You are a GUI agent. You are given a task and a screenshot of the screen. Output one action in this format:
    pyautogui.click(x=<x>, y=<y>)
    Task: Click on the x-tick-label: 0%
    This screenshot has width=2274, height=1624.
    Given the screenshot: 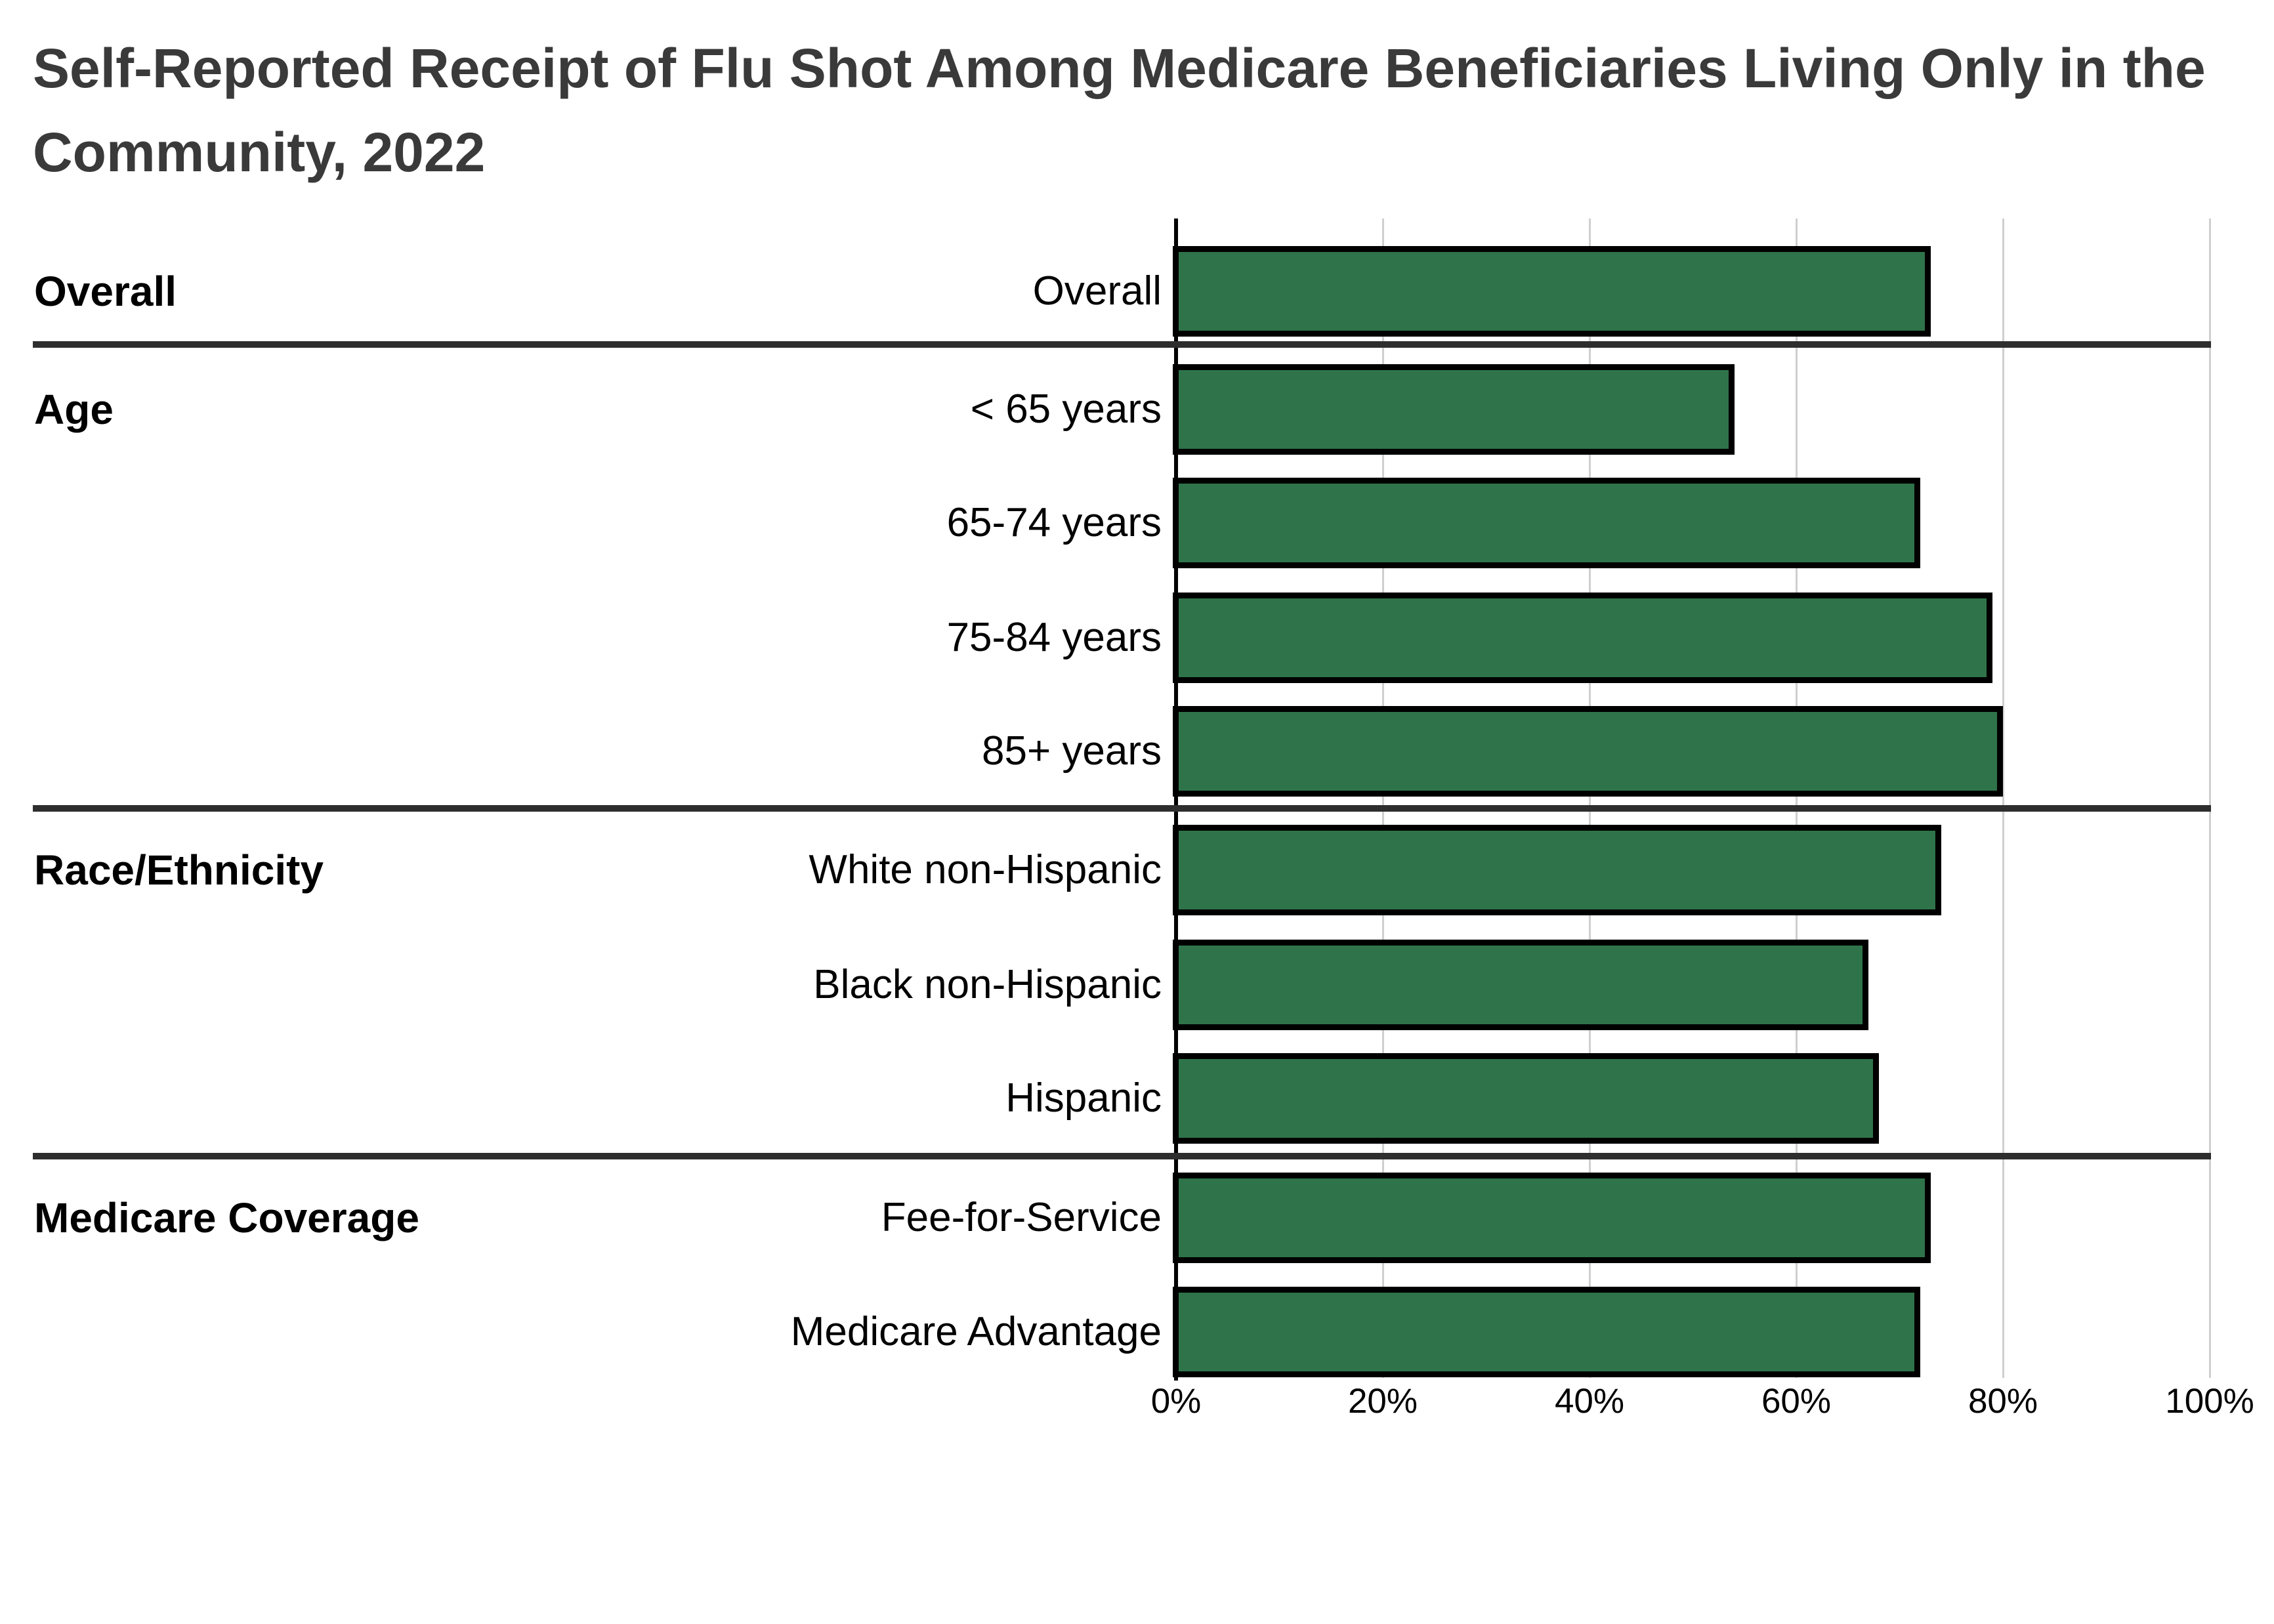 What is the action you would take?
    pyautogui.click(x=1176, y=1402)
    